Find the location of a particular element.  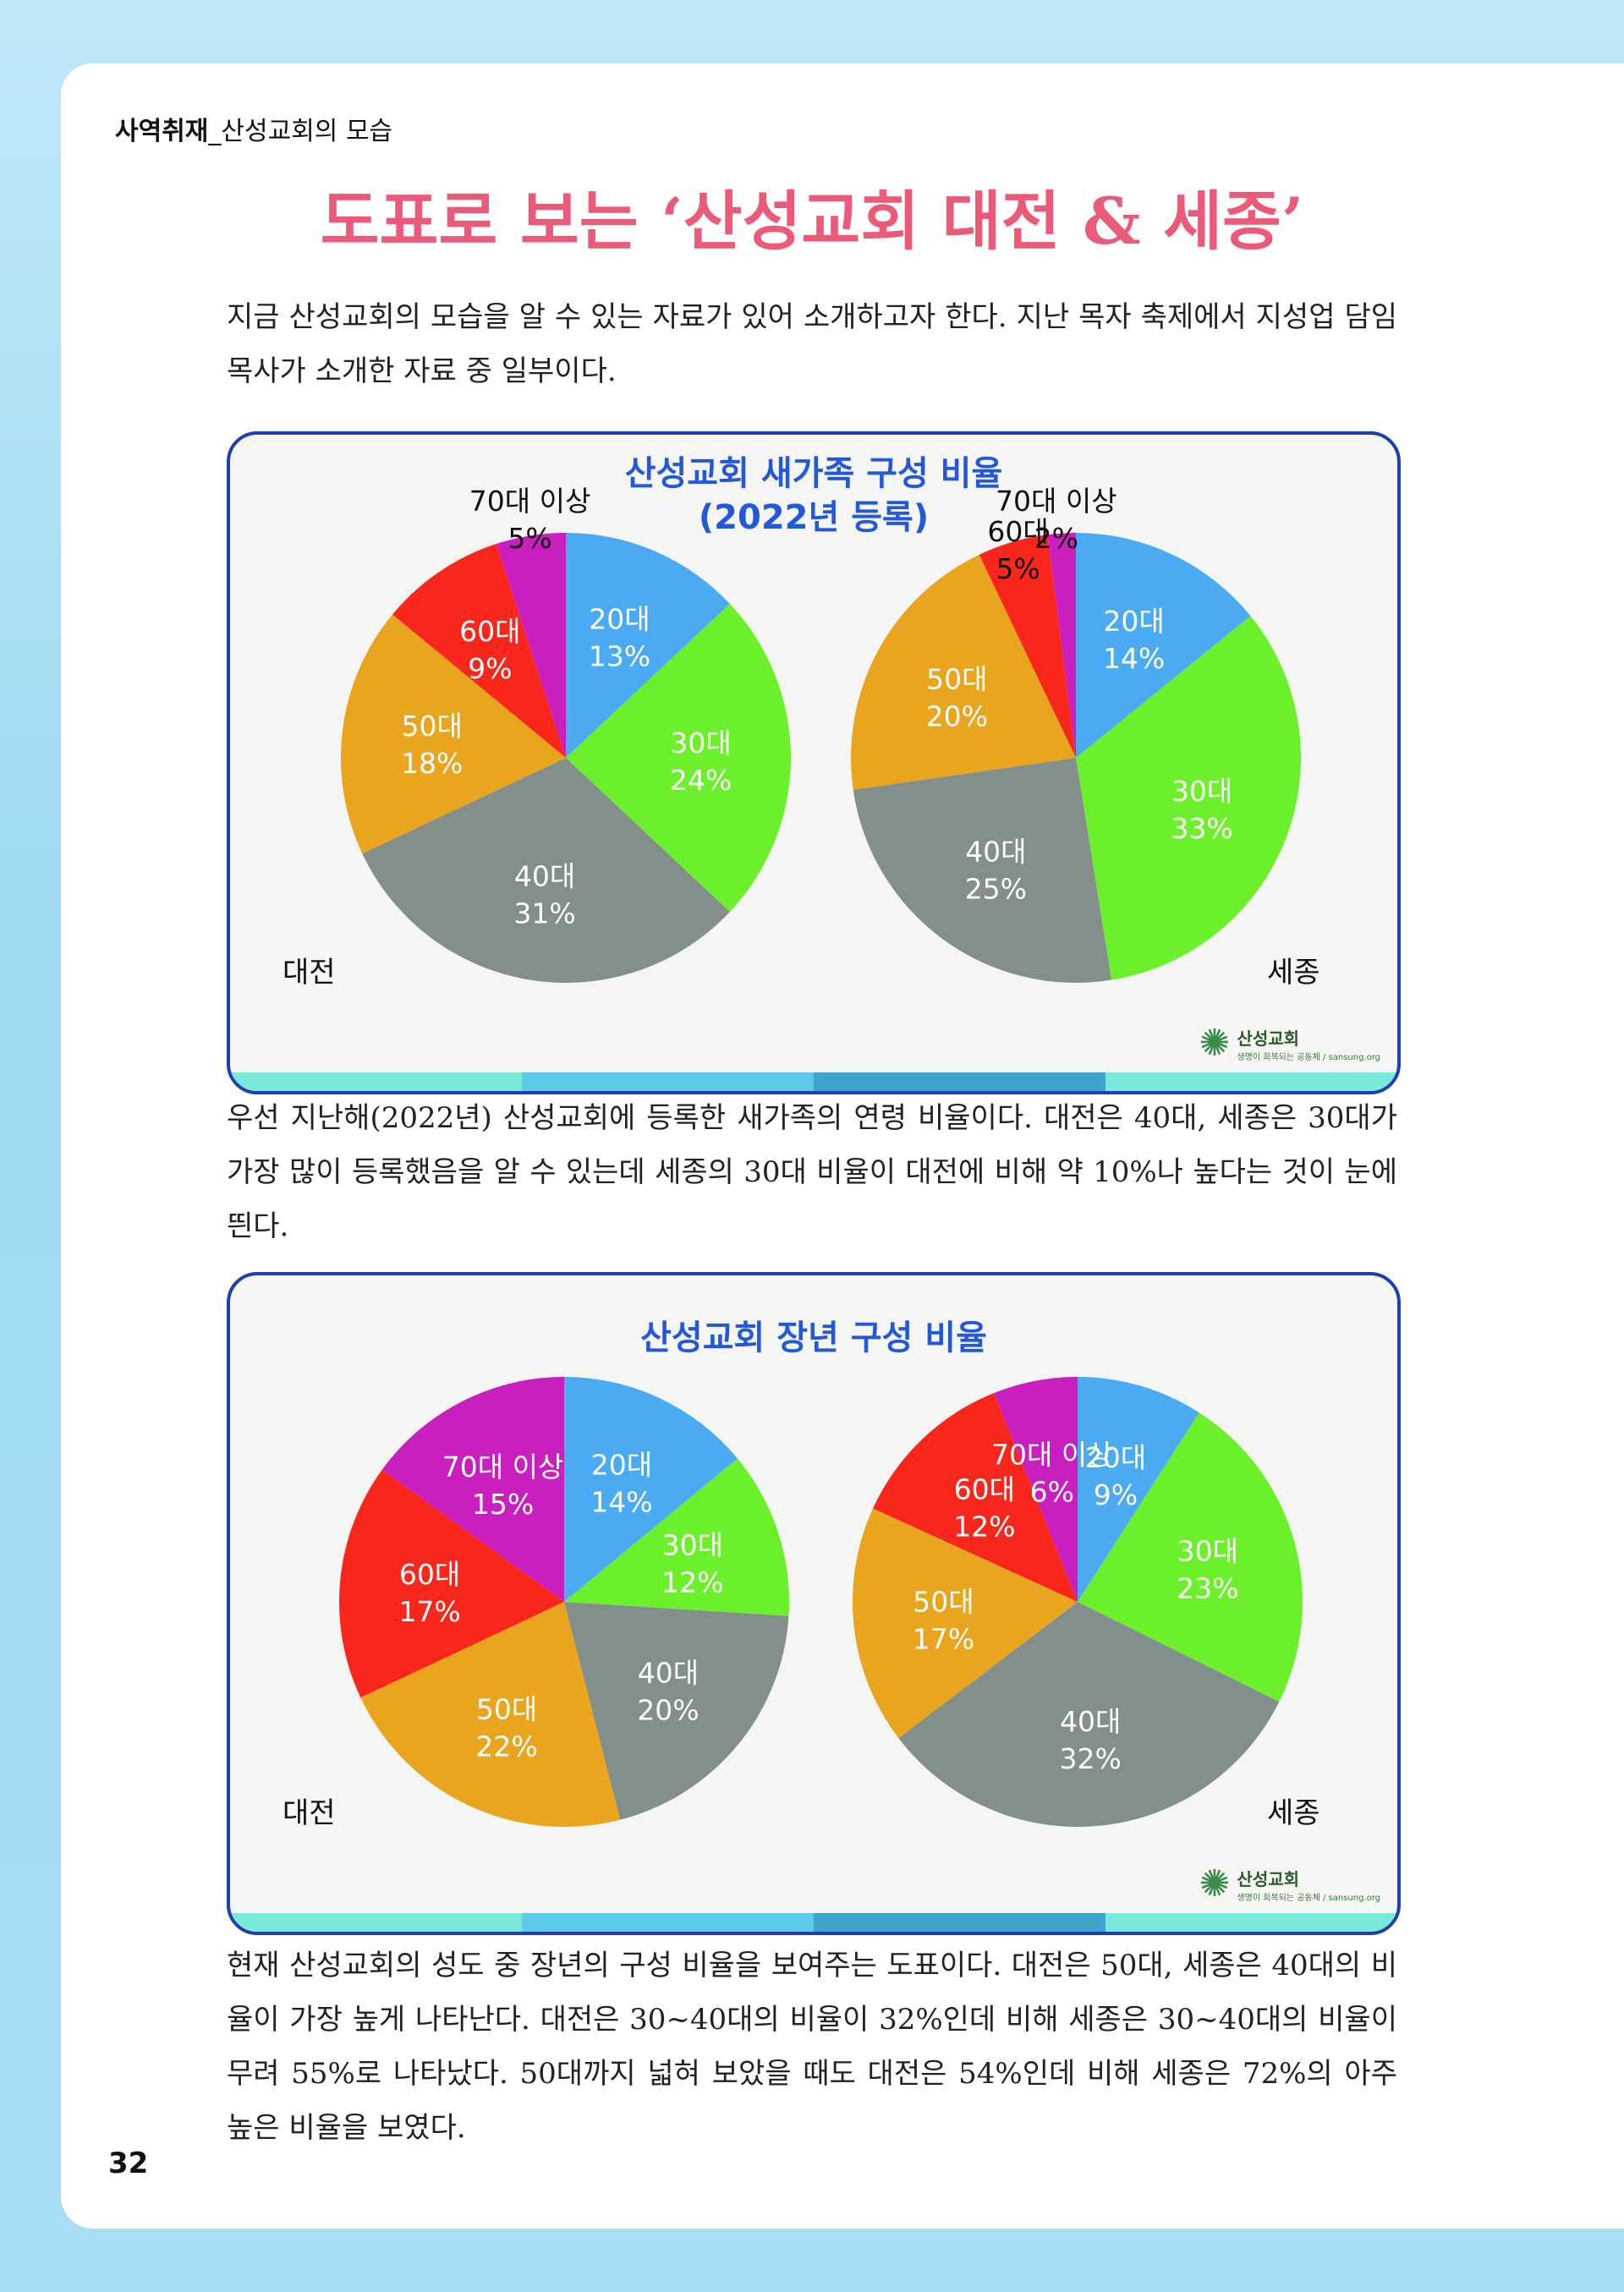

slice-value-세종-1: 23% is located at coordinates (1207, 1587).